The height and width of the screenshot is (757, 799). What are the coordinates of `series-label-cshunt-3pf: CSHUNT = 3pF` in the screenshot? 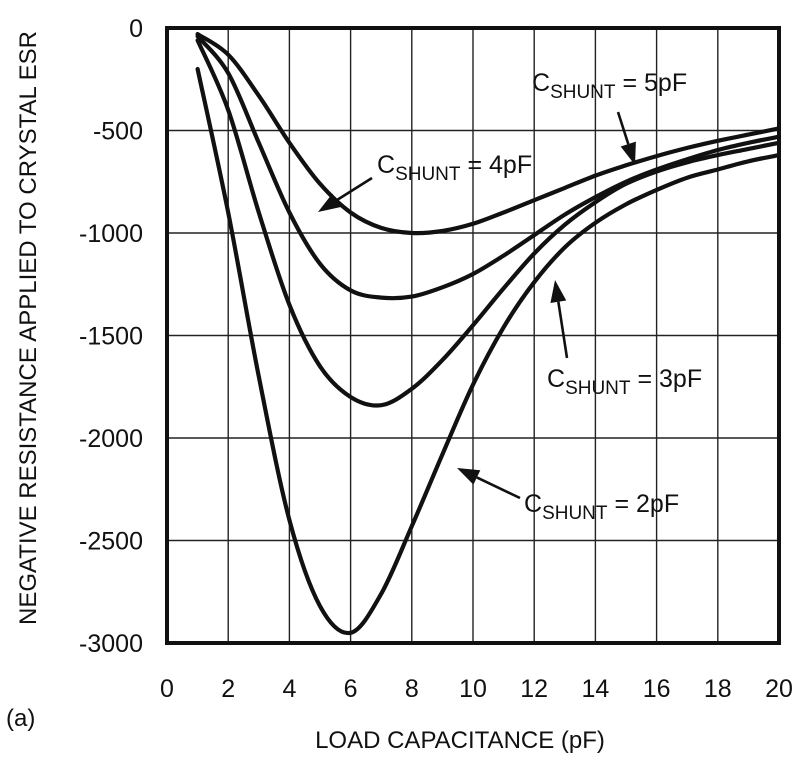 It's located at (624, 382).